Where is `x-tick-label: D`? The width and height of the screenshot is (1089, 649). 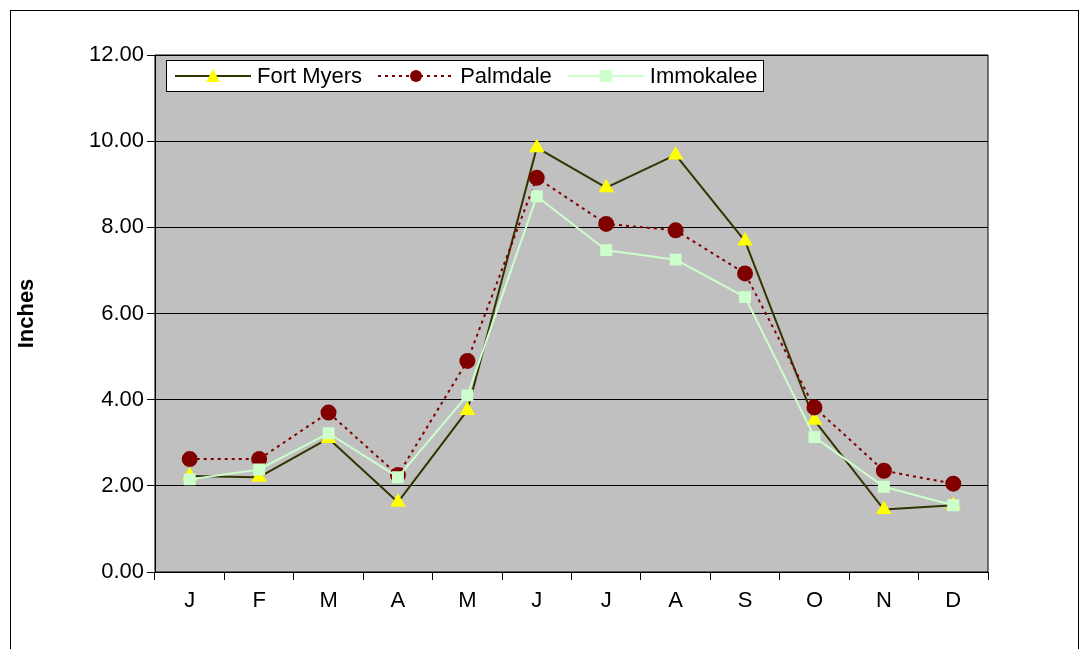 x-tick-label: D is located at coordinates (953, 600).